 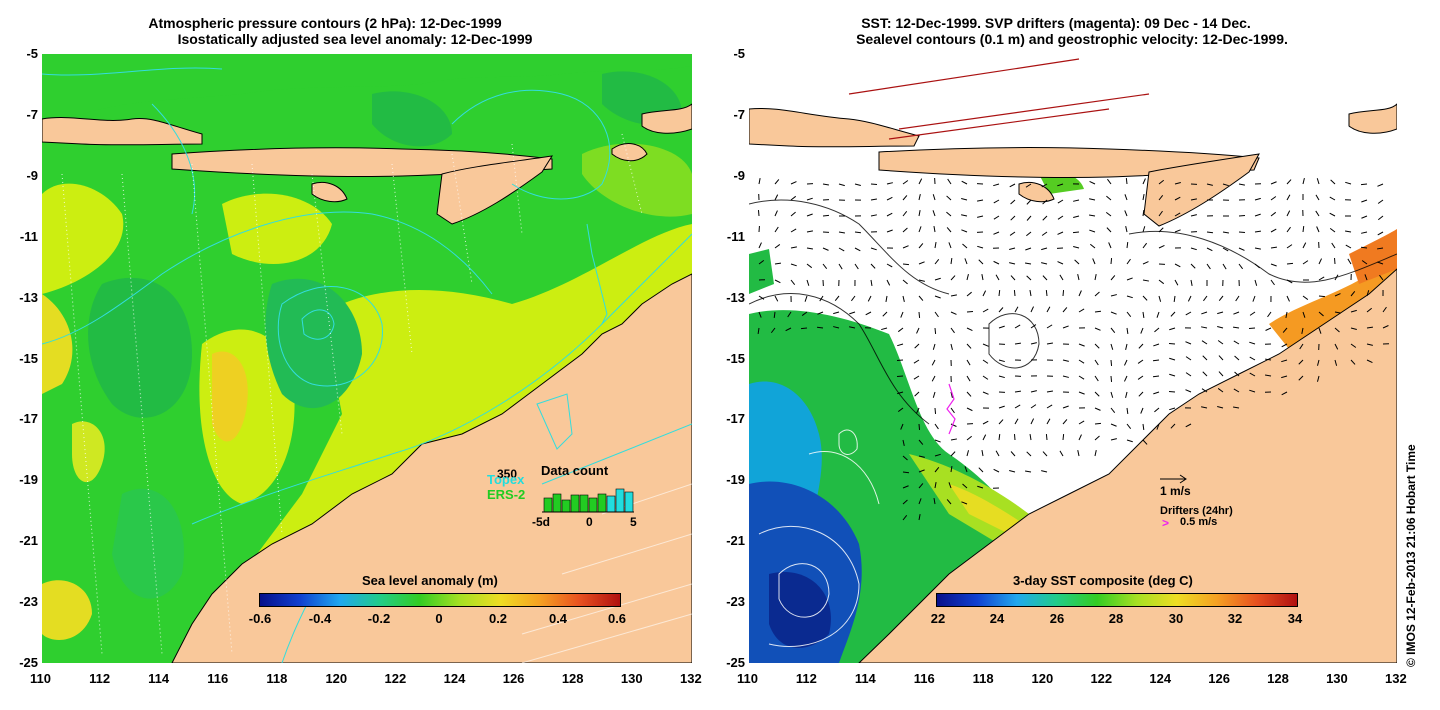 What do you see at coordinates (1176, 618) in the screenshot?
I see `right-cbar-tick: 30` at bounding box center [1176, 618].